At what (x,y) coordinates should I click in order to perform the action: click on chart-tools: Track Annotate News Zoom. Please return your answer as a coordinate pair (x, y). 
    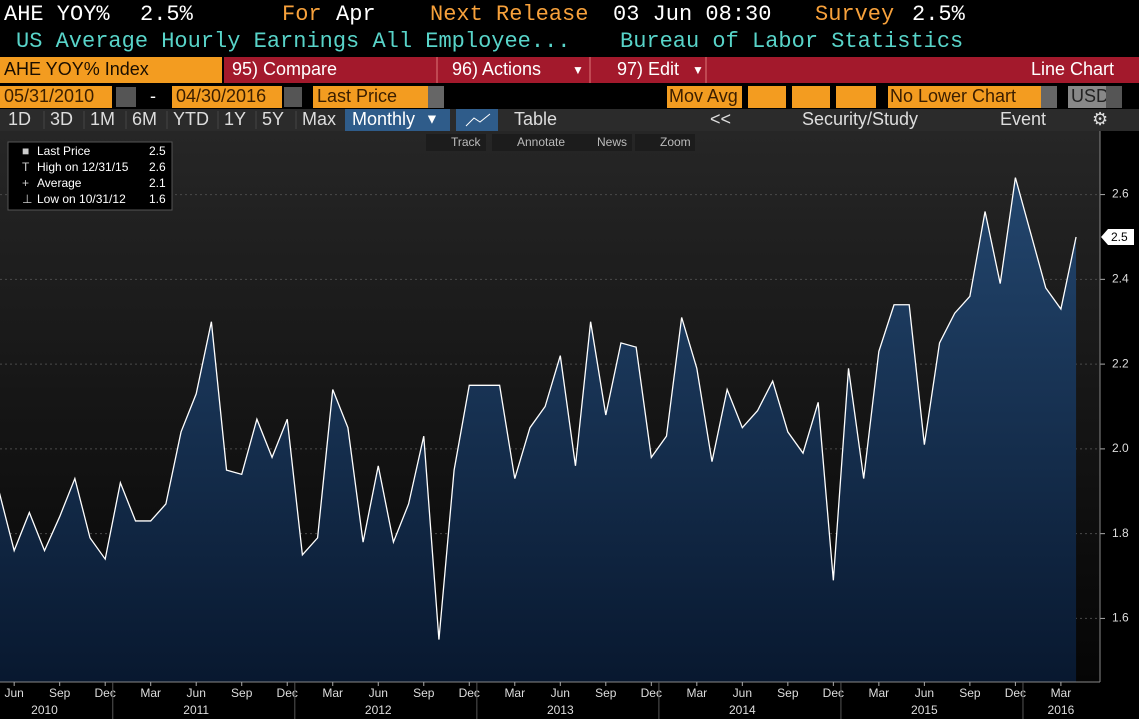
    Looking at the image, I should click on (560, 142).